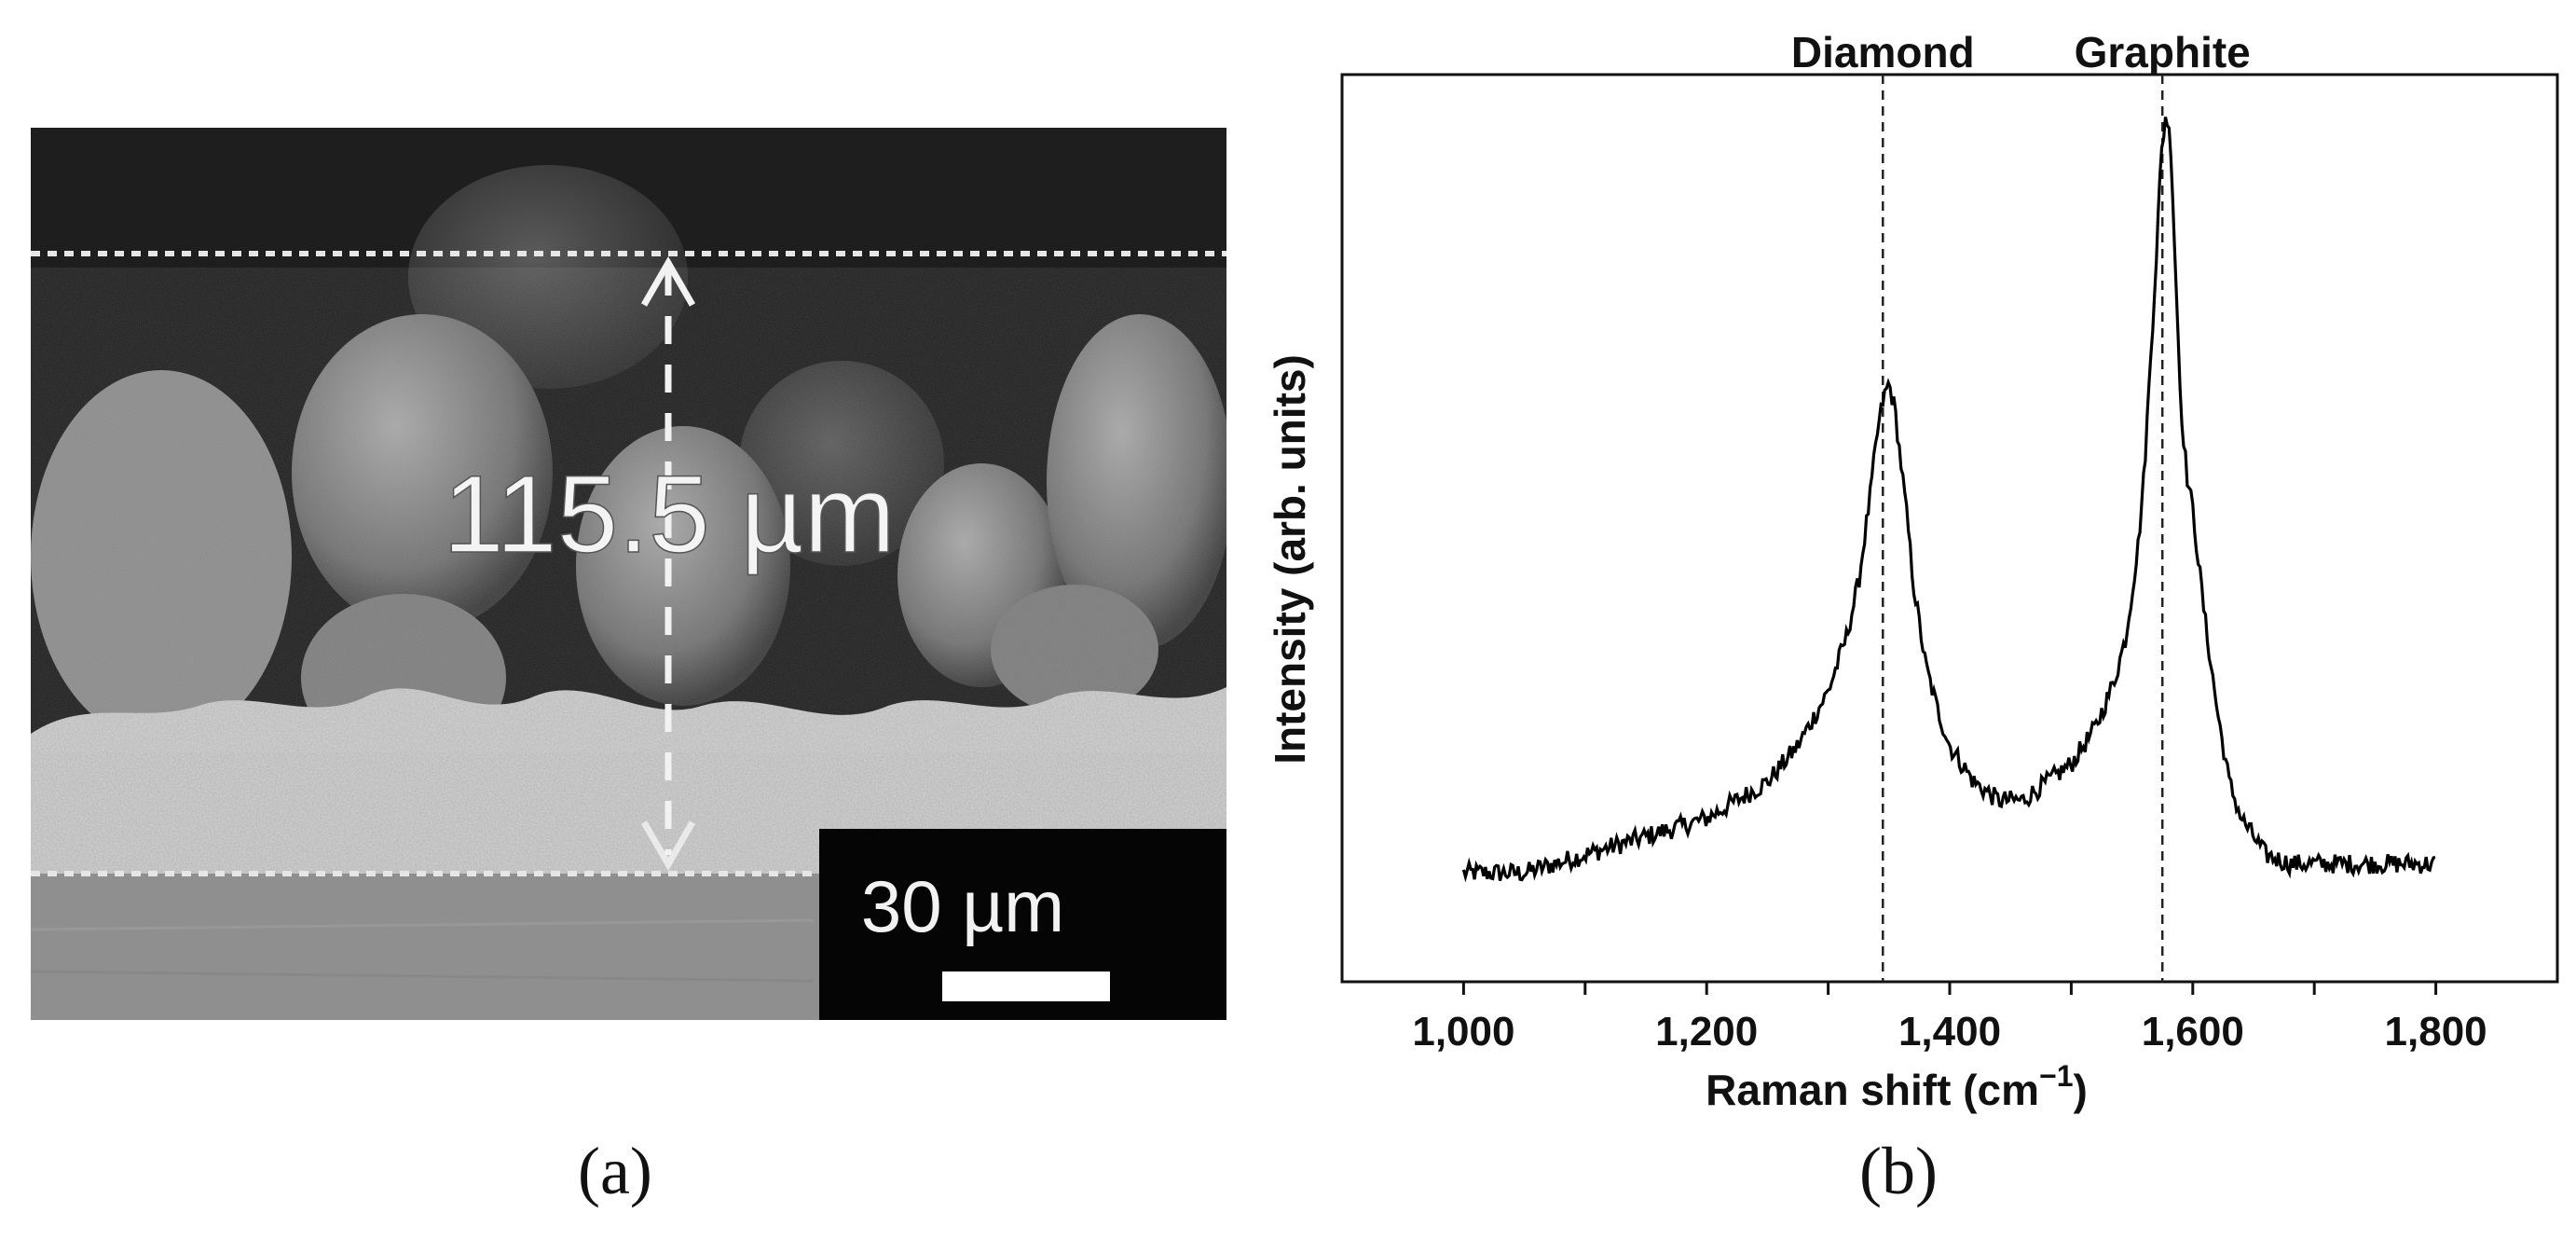  Describe the element at coordinates (1897, 1086) in the screenshot. I see `x-axis-label: Raman shift (cm−1)` at that location.